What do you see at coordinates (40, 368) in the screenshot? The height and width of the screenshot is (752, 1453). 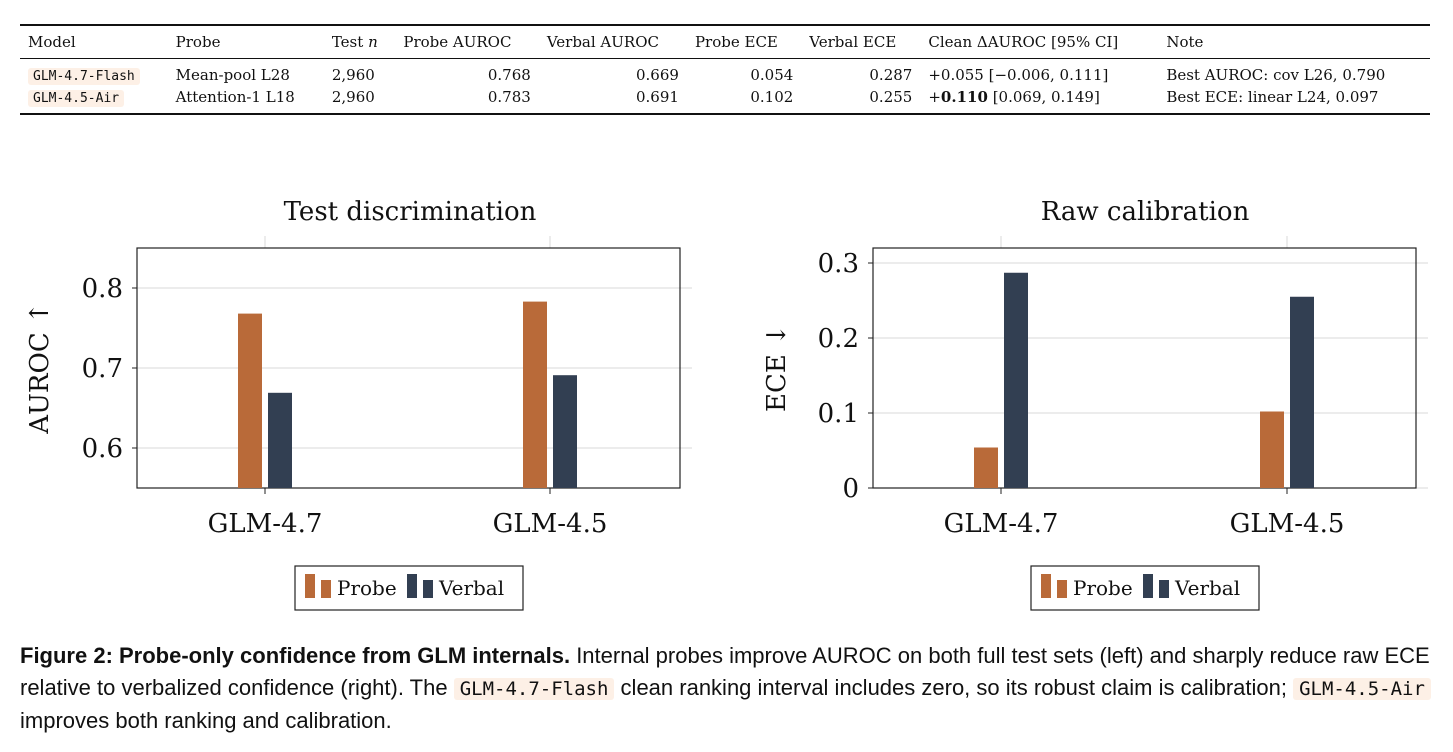 I see `y-axis-label: AUROC ↑` at bounding box center [40, 368].